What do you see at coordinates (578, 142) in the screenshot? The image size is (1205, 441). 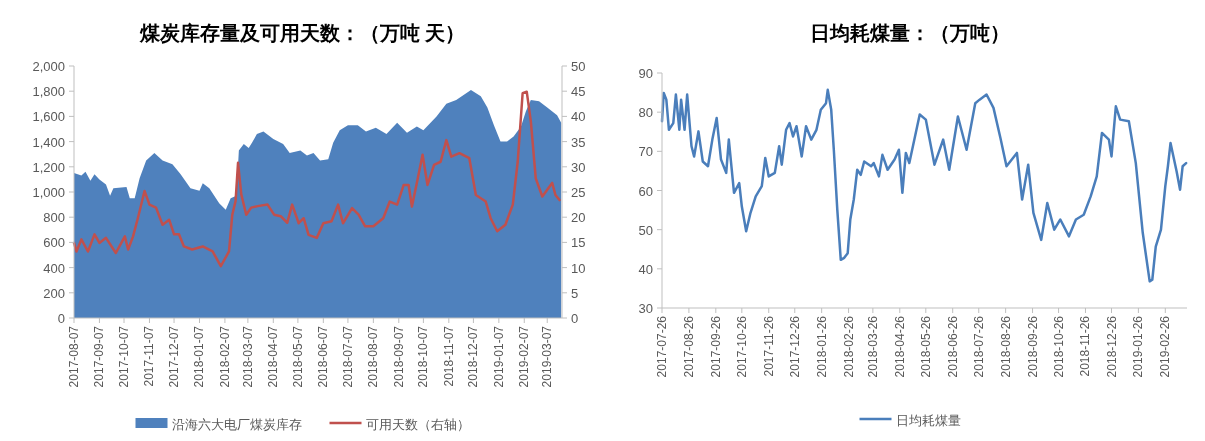 I see `y2-tick-label: 35` at bounding box center [578, 142].